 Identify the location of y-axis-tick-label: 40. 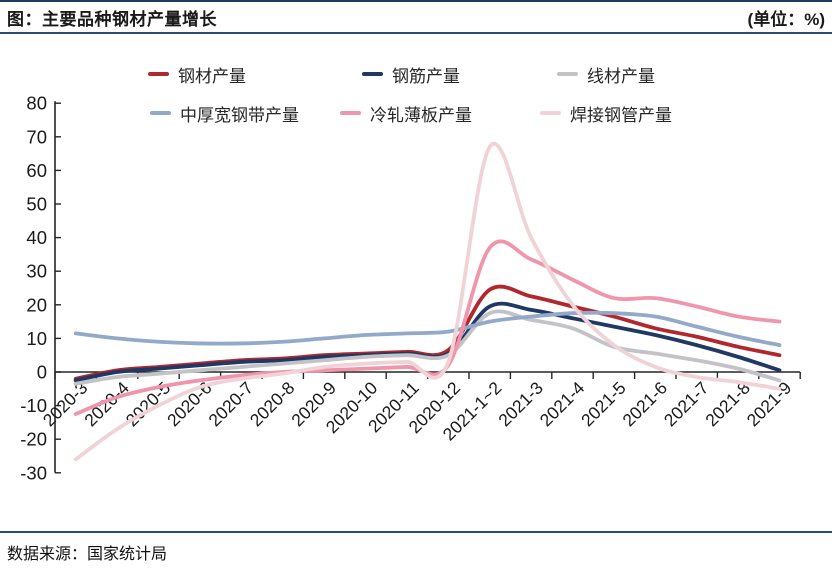
(36, 237).